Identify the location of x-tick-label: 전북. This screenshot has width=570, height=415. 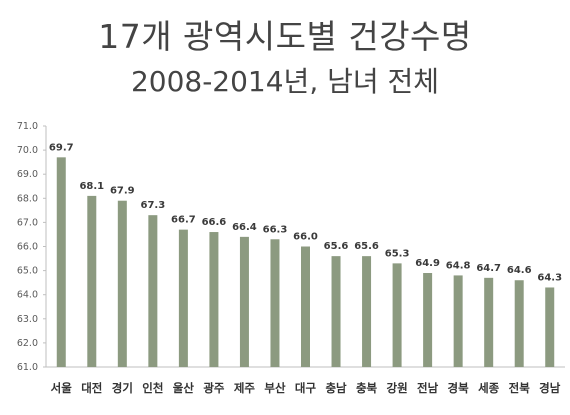
(520, 388).